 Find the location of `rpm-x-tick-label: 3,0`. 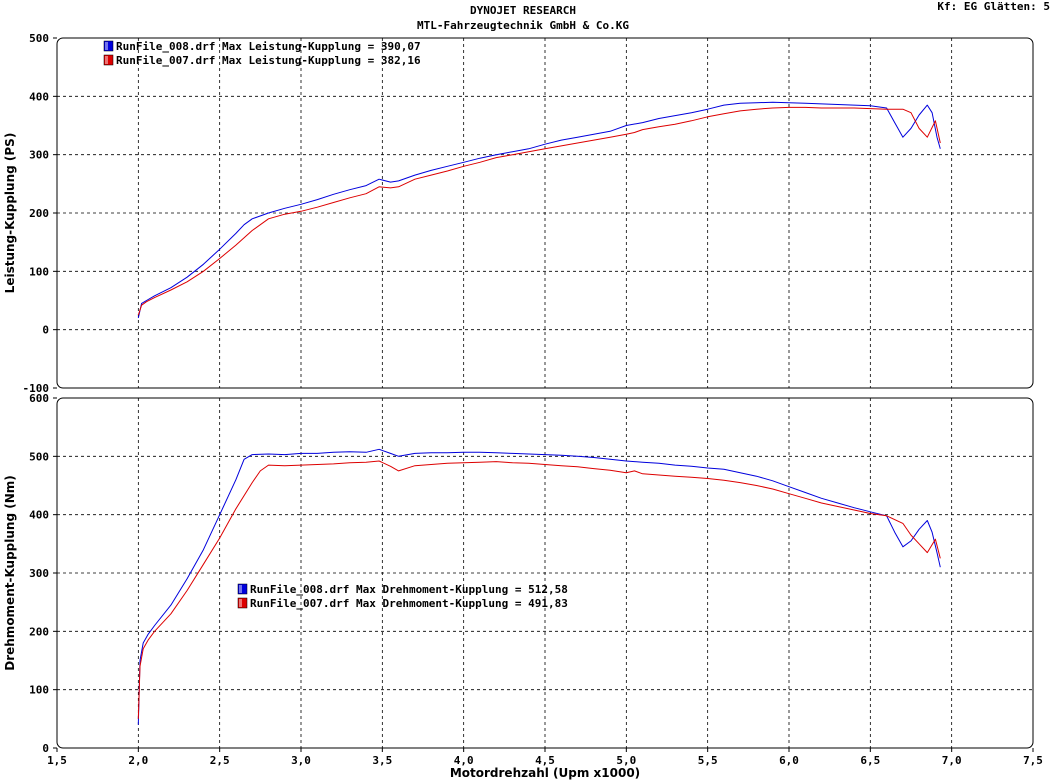

rpm-x-tick-label: 3,0 is located at coordinates (301, 760).